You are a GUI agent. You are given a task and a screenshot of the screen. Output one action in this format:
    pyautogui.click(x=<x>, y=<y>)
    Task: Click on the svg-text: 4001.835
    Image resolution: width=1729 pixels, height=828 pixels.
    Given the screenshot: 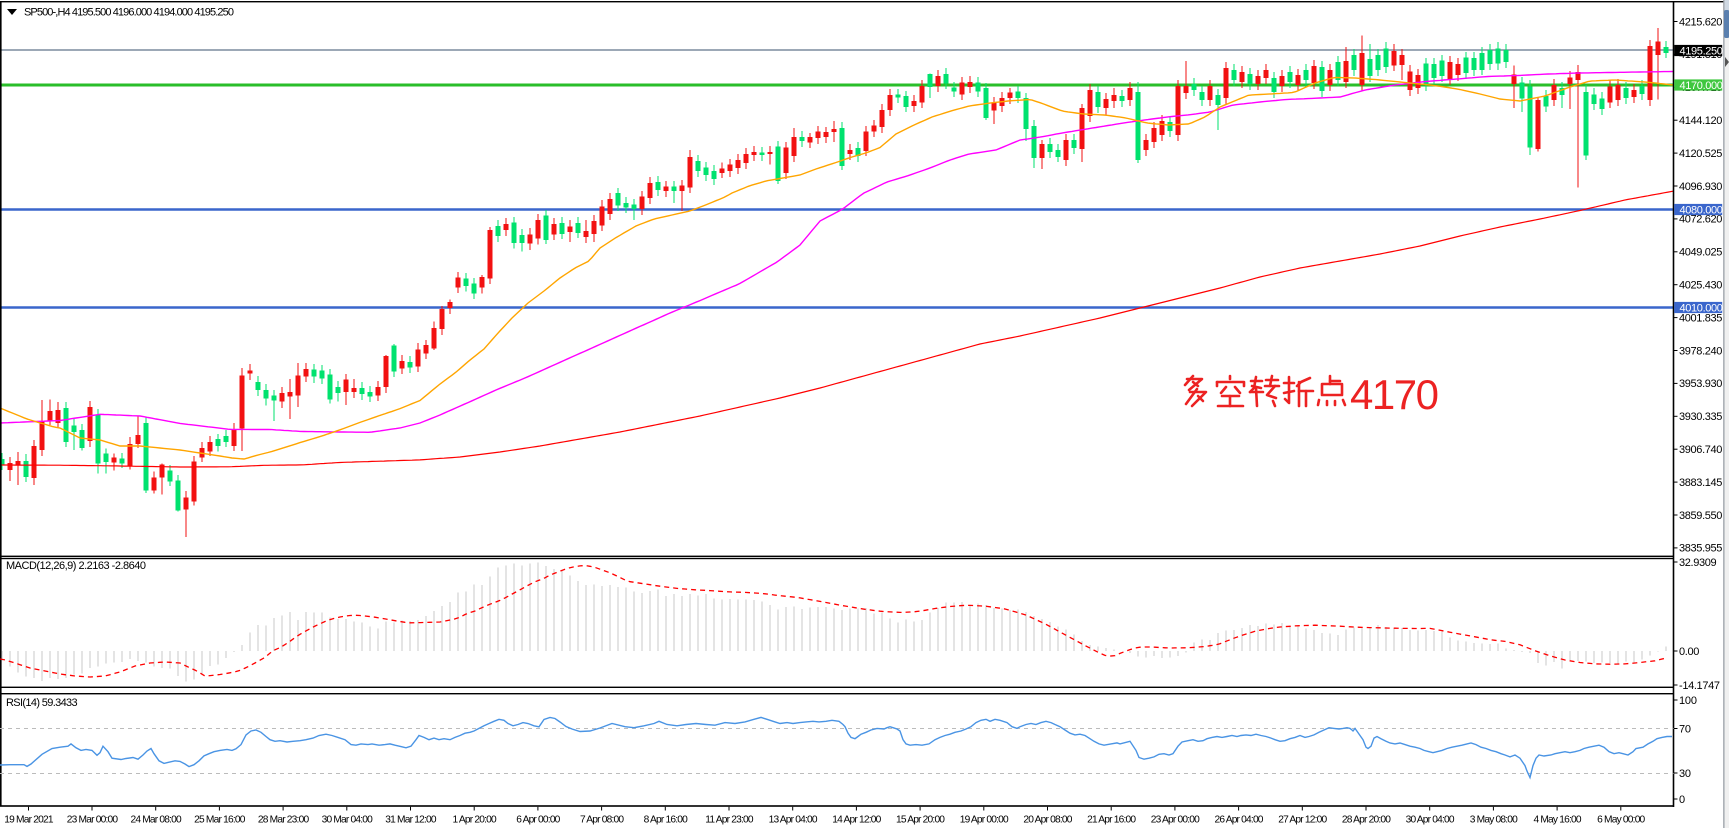 What is the action you would take?
    pyautogui.click(x=1700, y=318)
    